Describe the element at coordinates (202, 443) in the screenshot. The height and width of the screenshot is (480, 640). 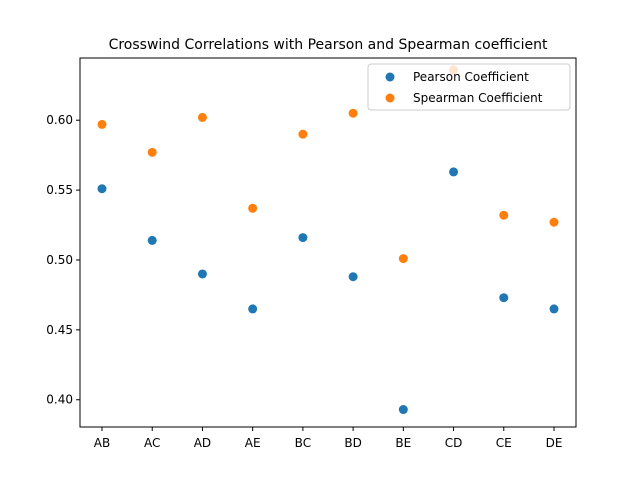
I see `x-tick-label: AD` at that location.